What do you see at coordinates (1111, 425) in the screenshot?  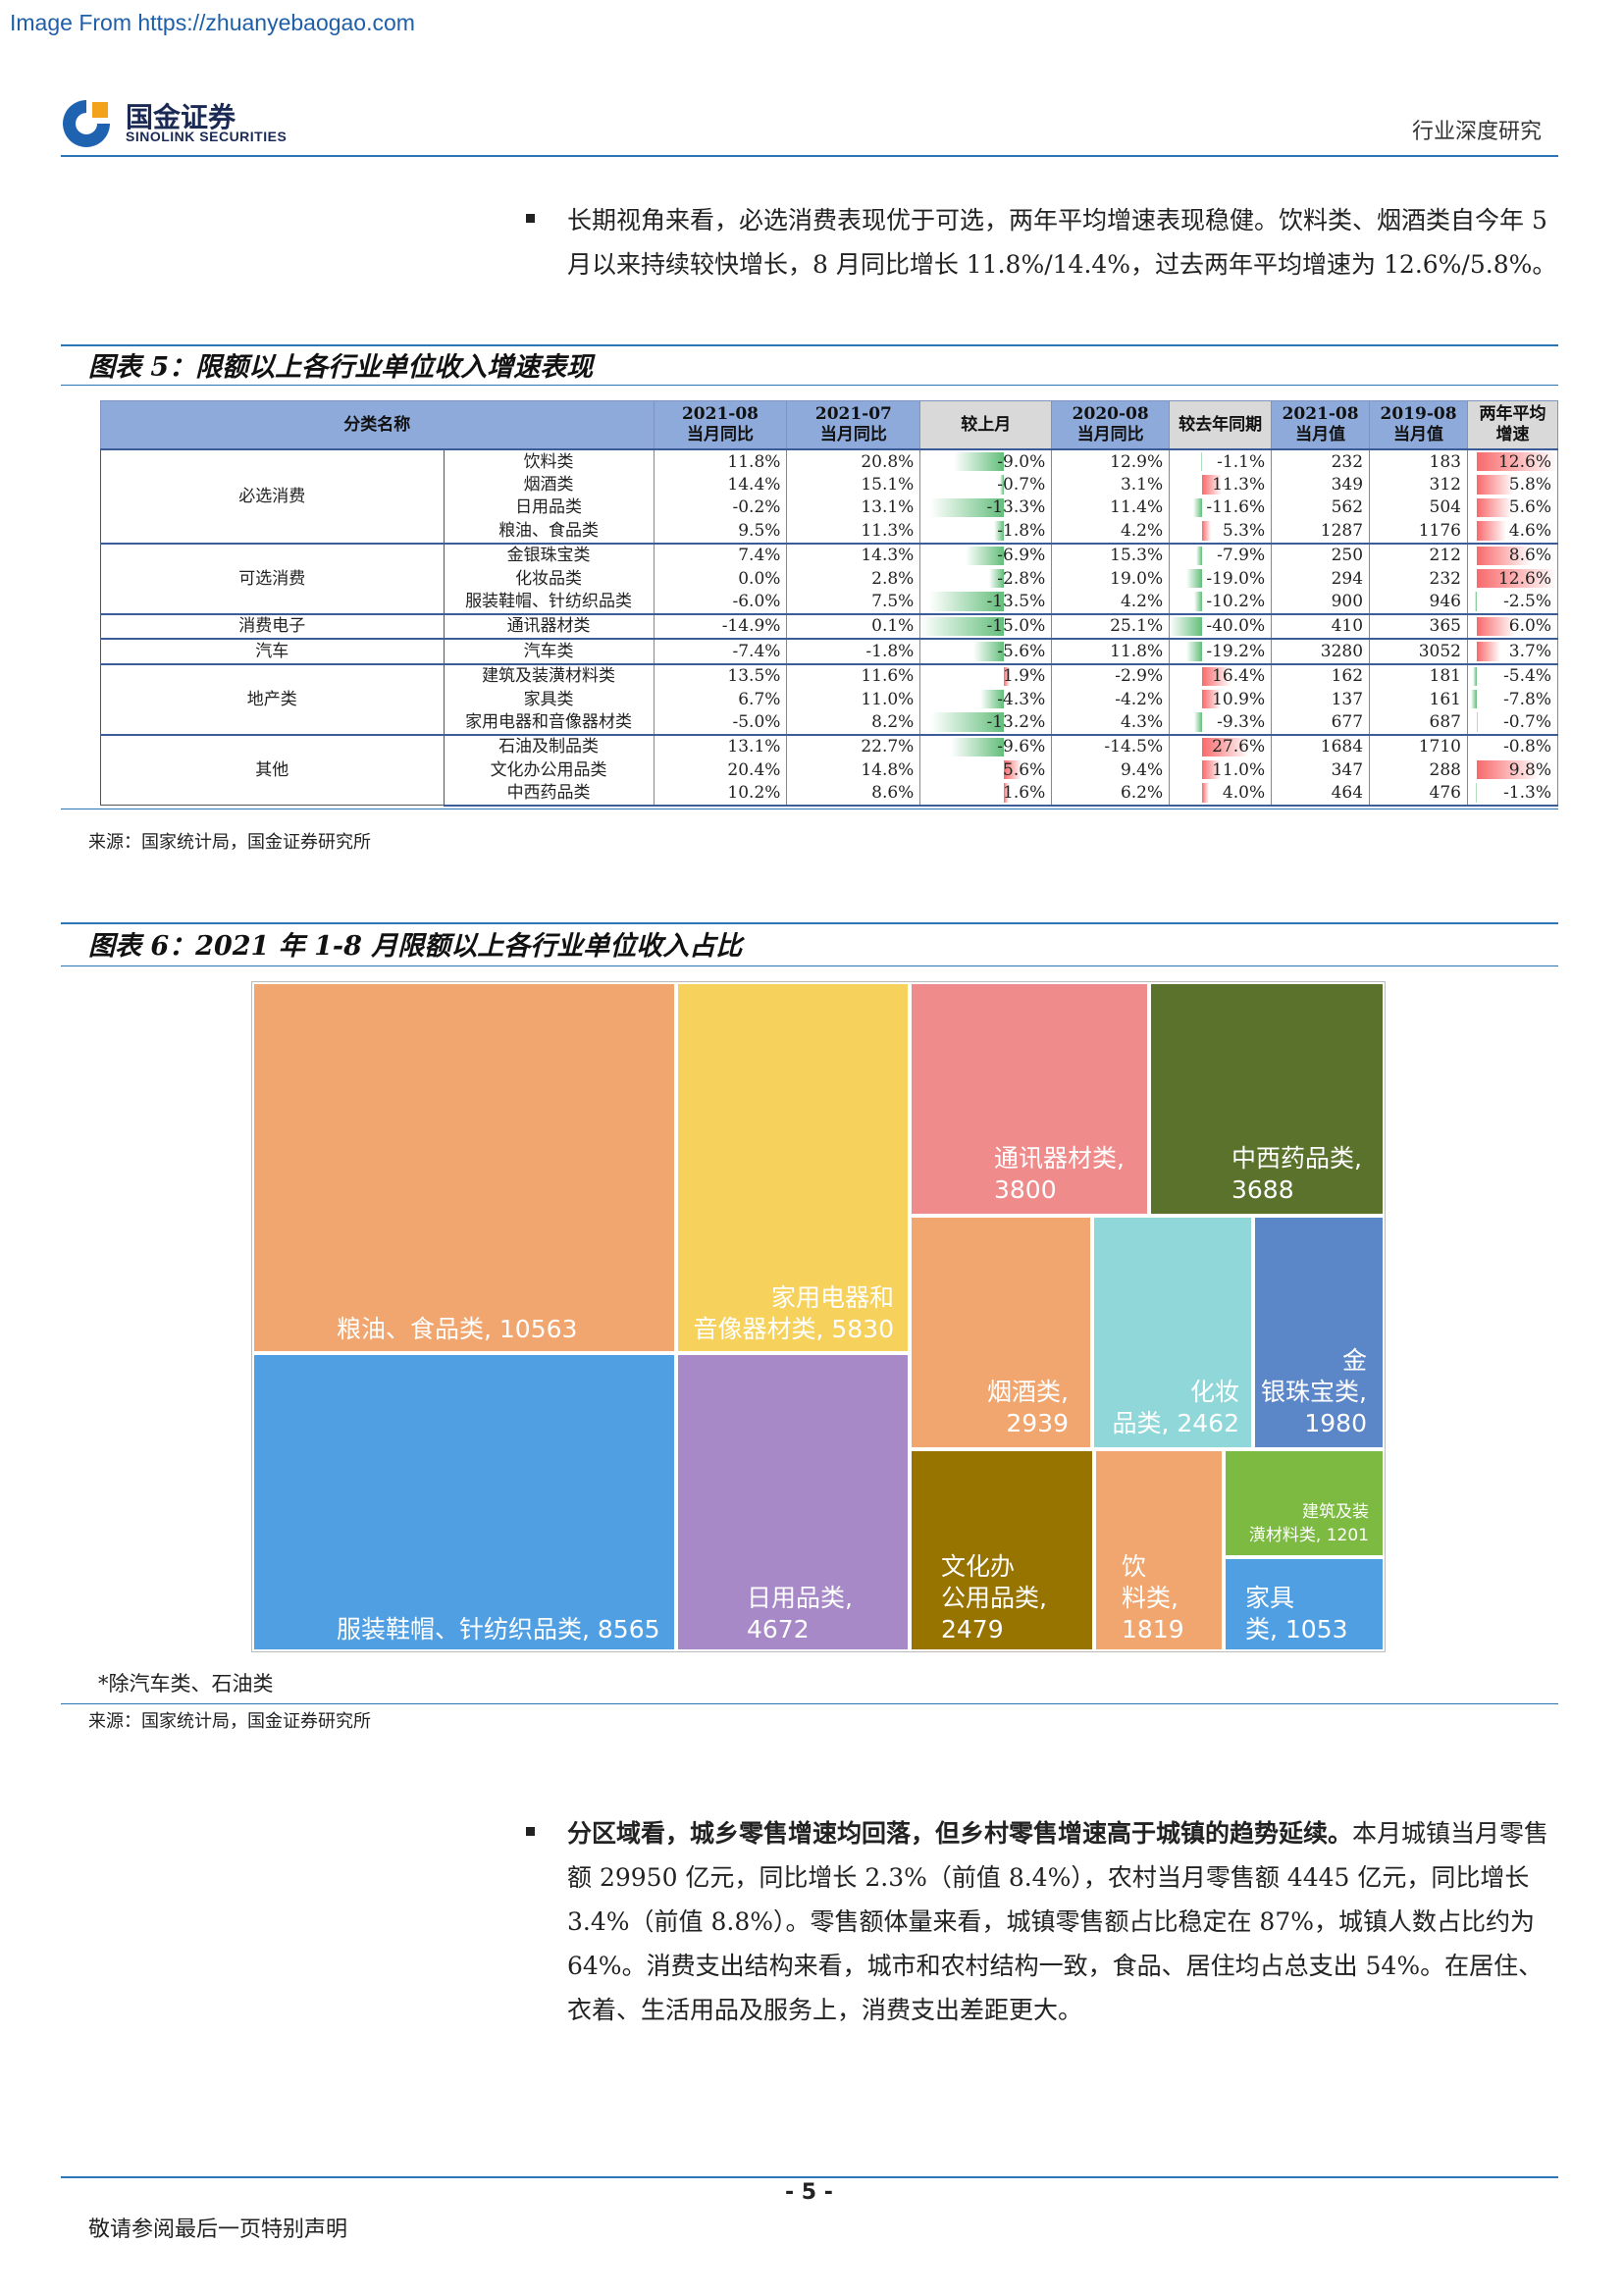 I see `col-2020-08-yoy: 2020-08 当月同比` at bounding box center [1111, 425].